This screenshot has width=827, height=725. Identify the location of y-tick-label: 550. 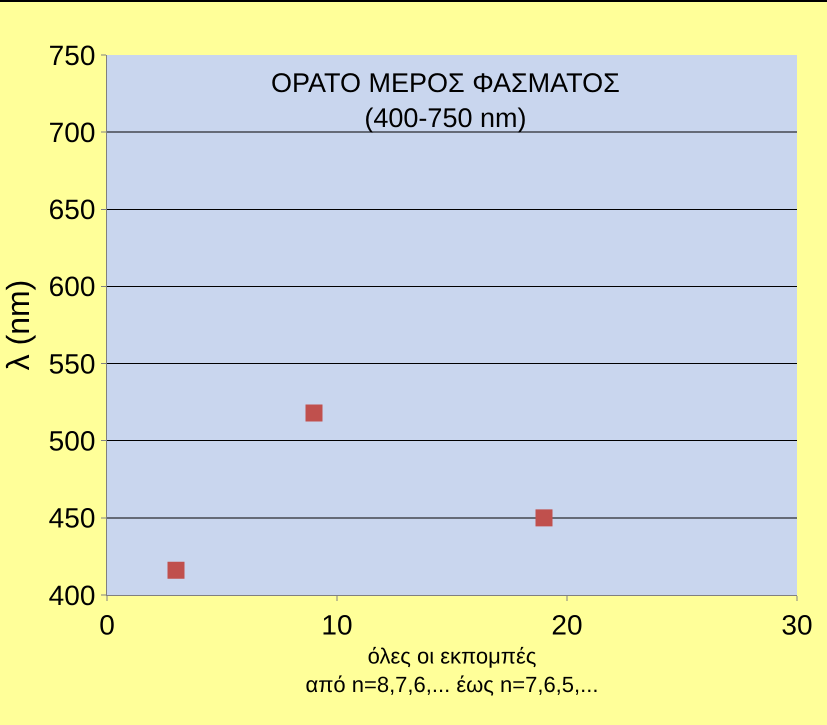
(72, 364).